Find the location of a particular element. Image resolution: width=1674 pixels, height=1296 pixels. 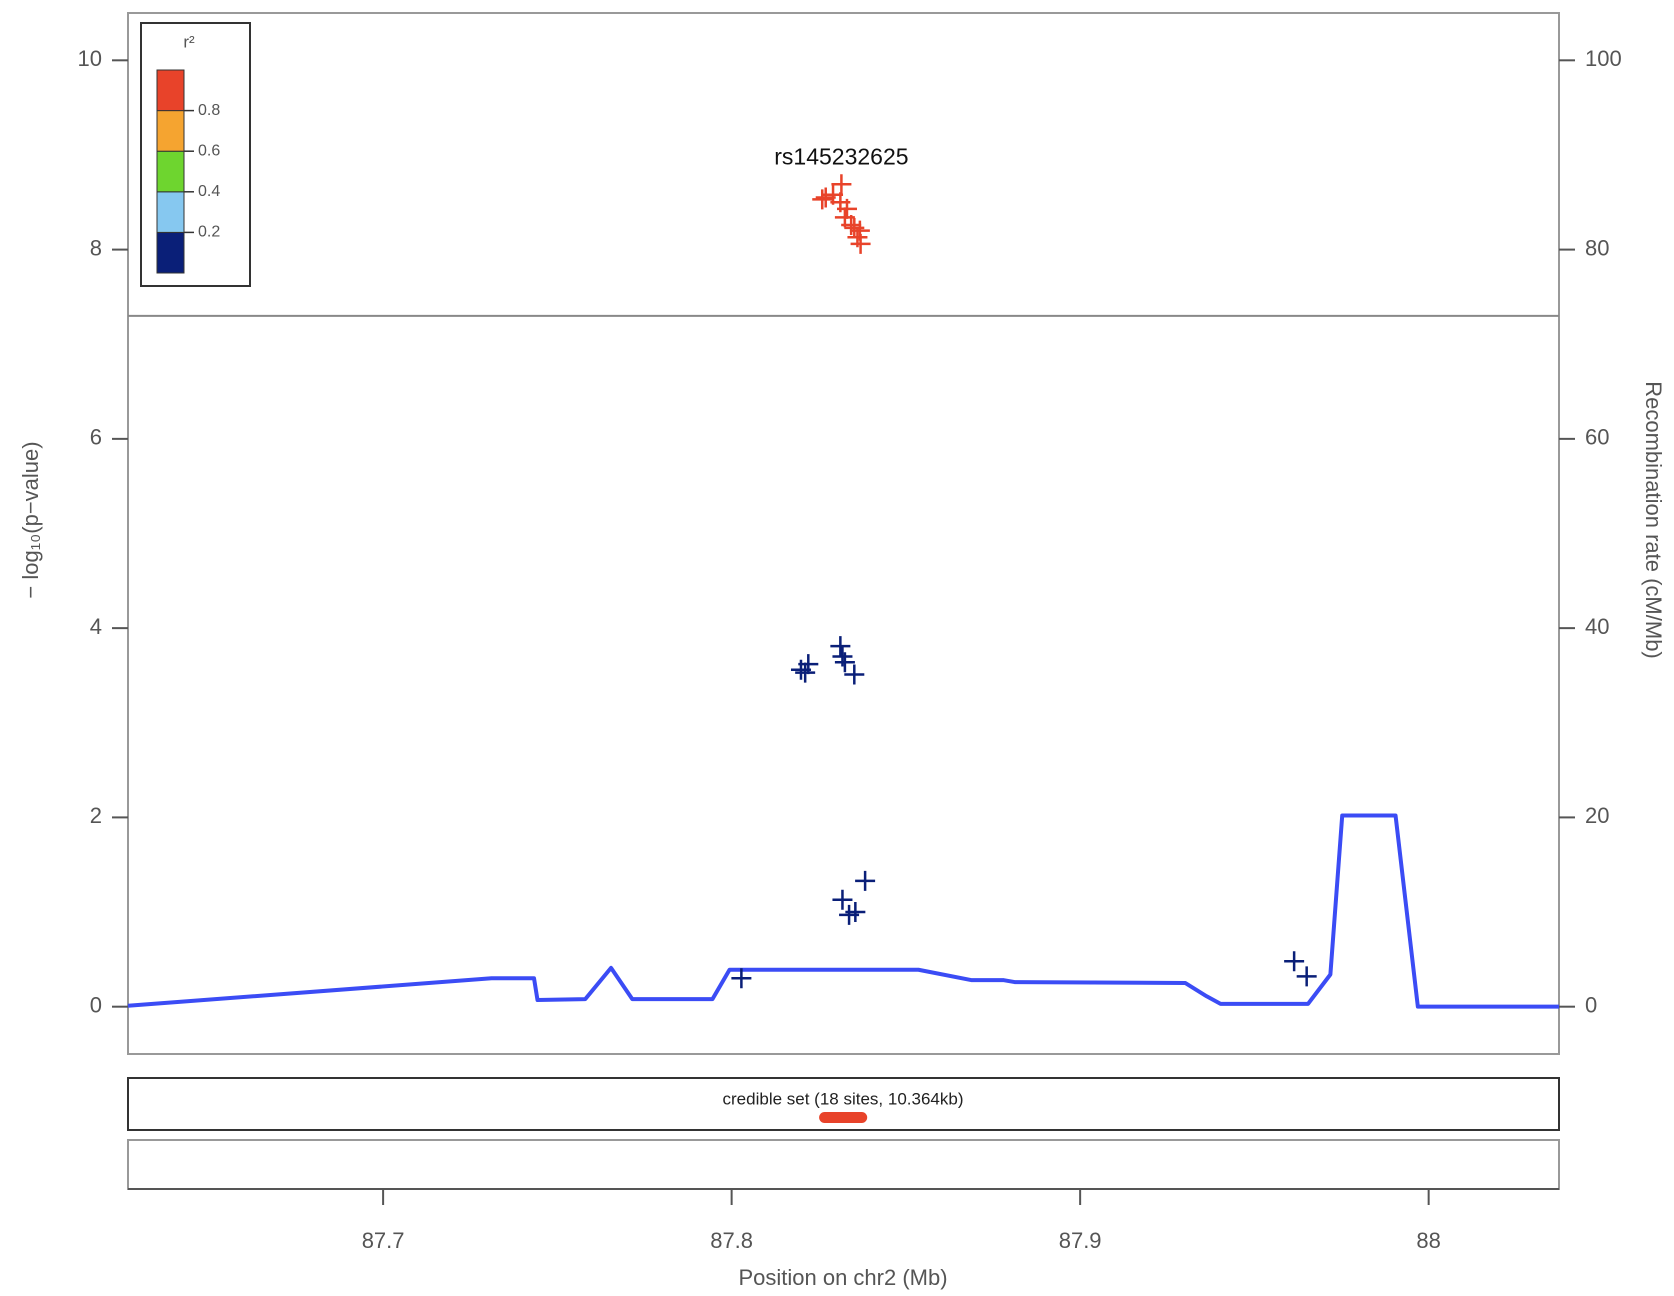

x-tick-label: 88 is located at coordinates (1428, 1240).